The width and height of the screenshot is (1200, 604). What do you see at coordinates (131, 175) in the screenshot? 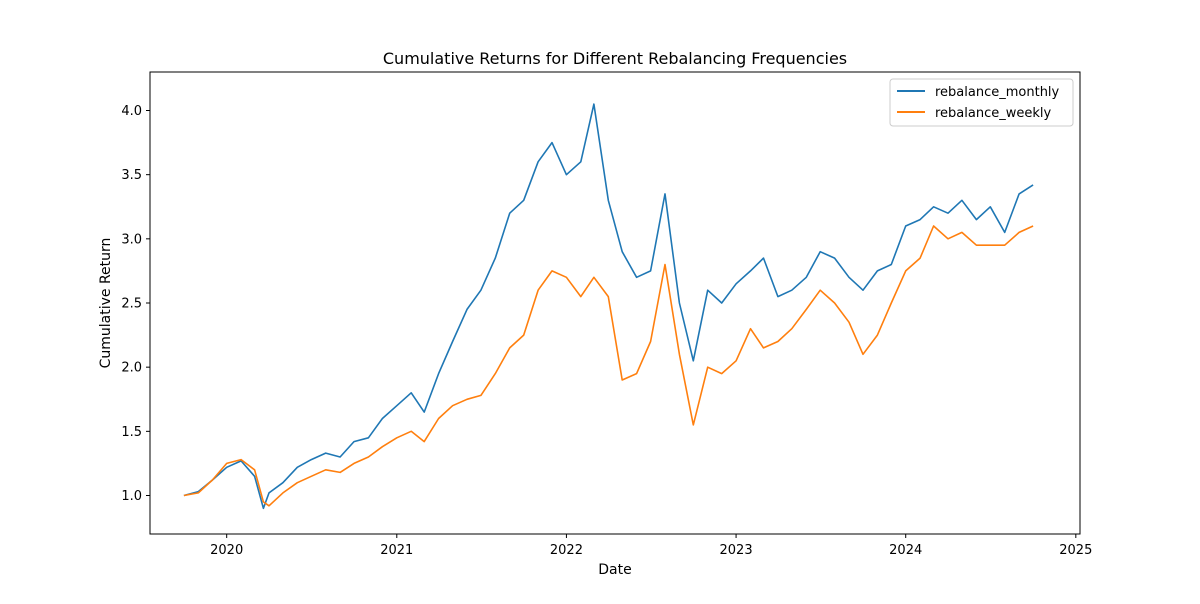
I see `y-tick-label: 3.5` at bounding box center [131, 175].